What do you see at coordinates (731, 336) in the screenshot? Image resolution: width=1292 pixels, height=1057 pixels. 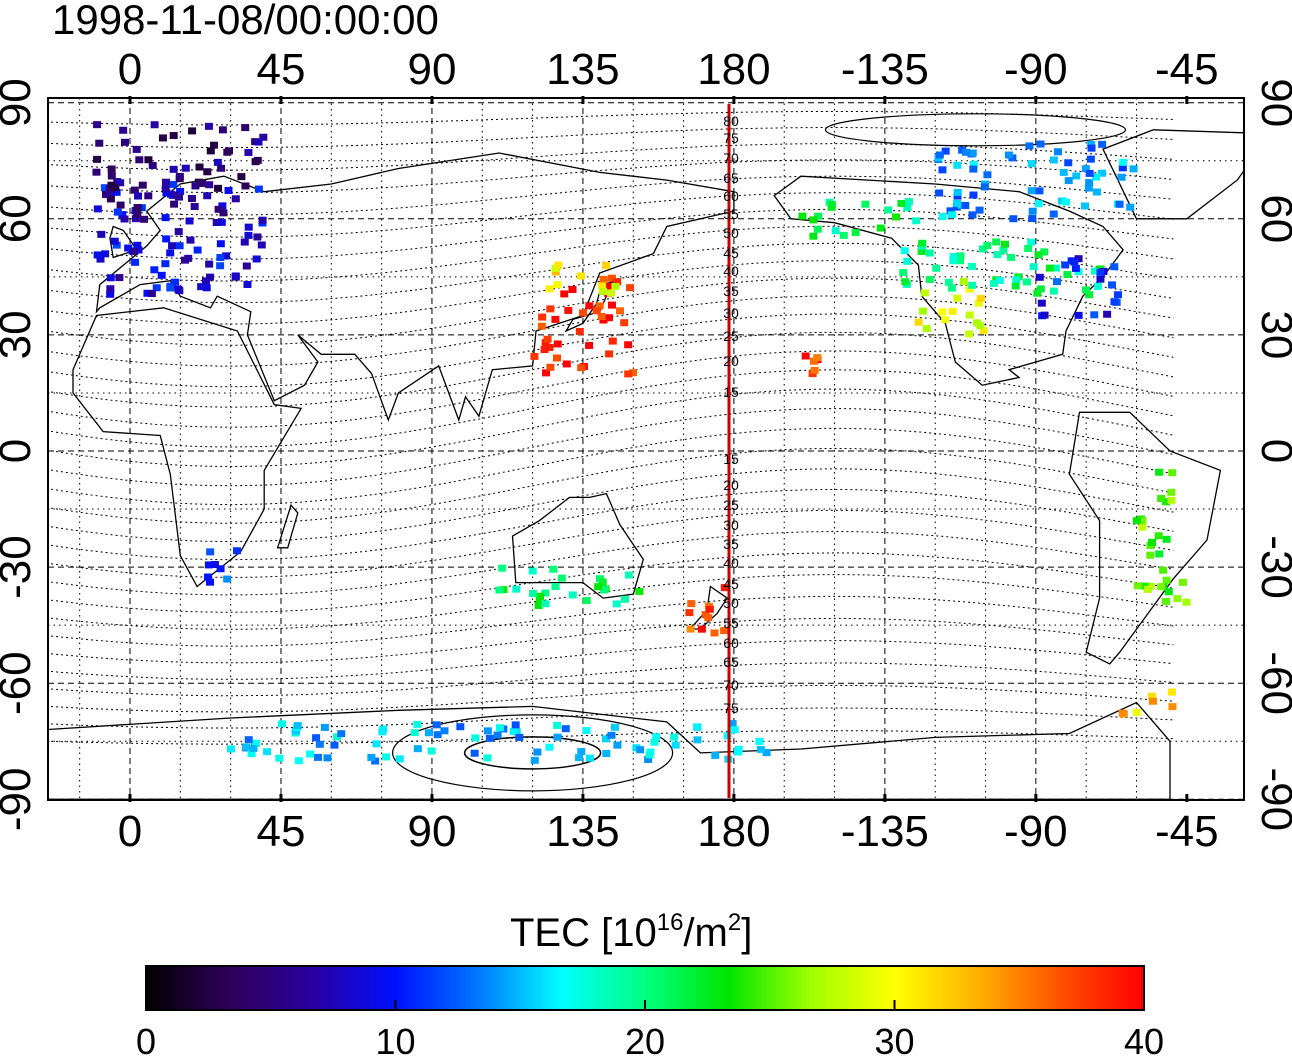 I see `contour-label: 25` at bounding box center [731, 336].